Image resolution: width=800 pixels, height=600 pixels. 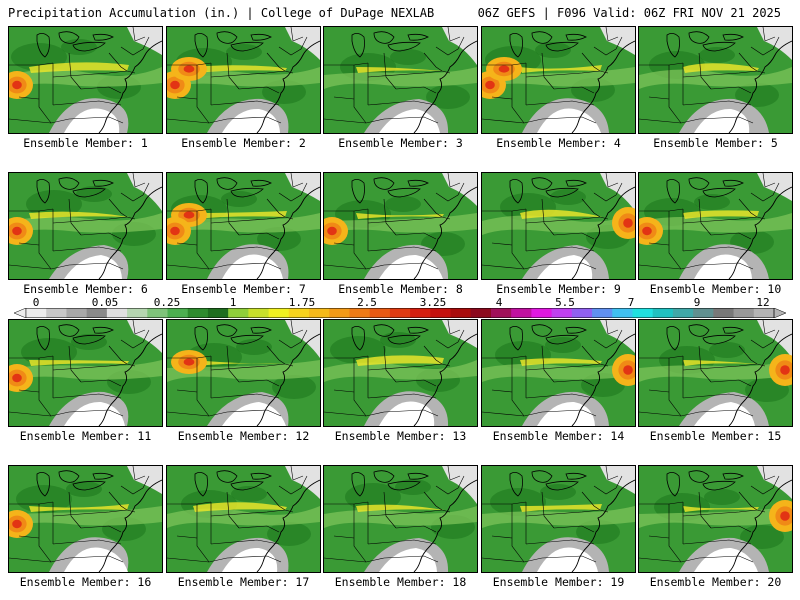 I want to click on dry-area, so click(x=92, y=120).